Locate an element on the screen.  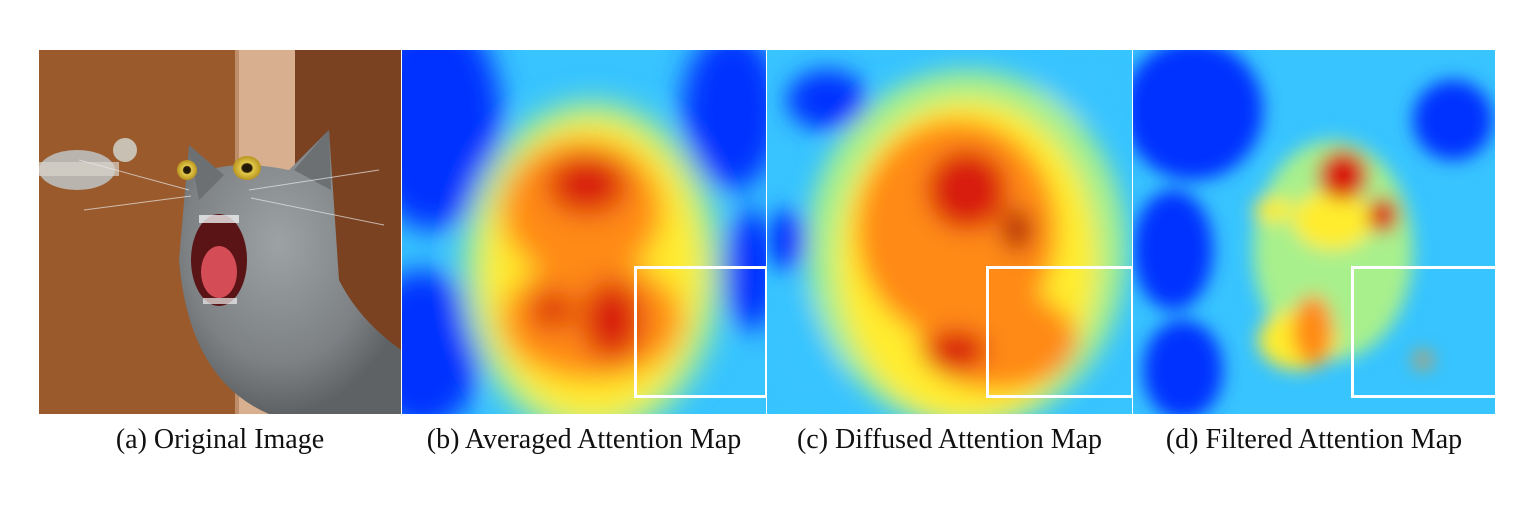
caption-filtered-attention-map: (d) Filtered Attention Map is located at coordinates (1314, 439).